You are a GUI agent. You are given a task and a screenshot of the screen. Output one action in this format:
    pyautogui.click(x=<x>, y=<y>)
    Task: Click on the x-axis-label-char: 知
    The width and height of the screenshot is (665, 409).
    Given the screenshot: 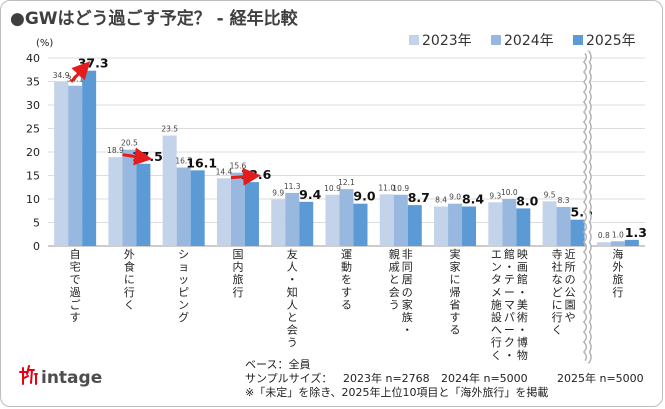 What is the action you would take?
    pyautogui.click(x=292, y=292)
    